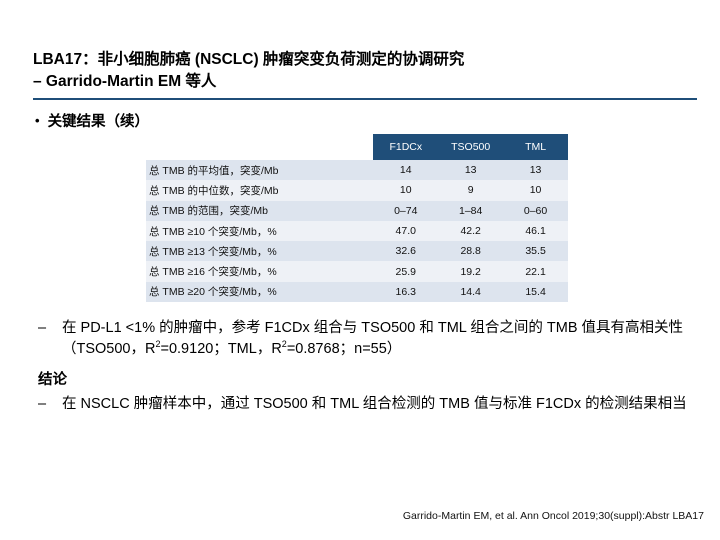  What do you see at coordinates (406, 147) in the screenshot?
I see `table-header-f1cdx: F1DCx` at bounding box center [406, 147].